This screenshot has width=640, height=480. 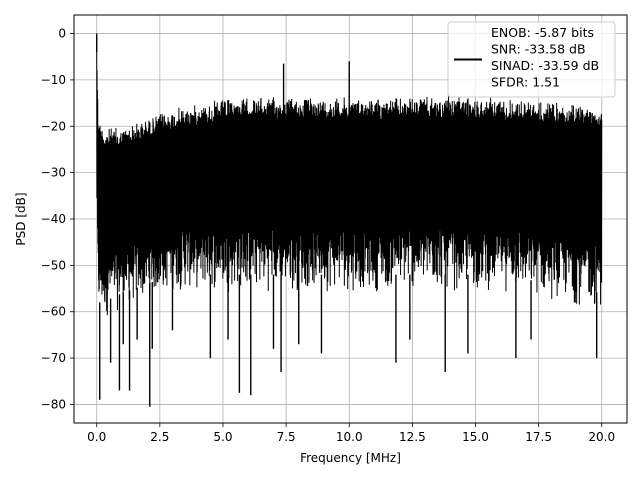 What do you see at coordinates (62, 34) in the screenshot?
I see `y-tick-label: 0` at bounding box center [62, 34].